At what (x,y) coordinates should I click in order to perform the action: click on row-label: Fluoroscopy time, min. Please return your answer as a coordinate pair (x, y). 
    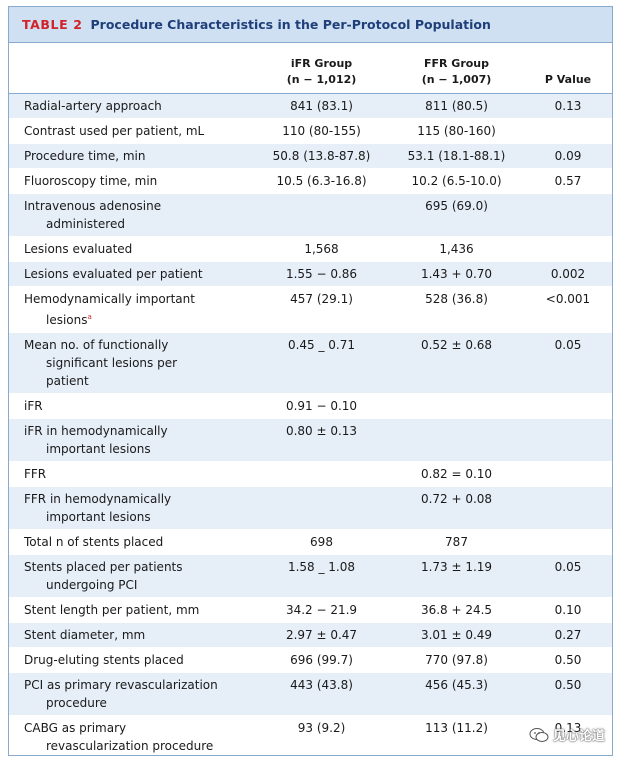
    Looking at the image, I should click on (131, 181).